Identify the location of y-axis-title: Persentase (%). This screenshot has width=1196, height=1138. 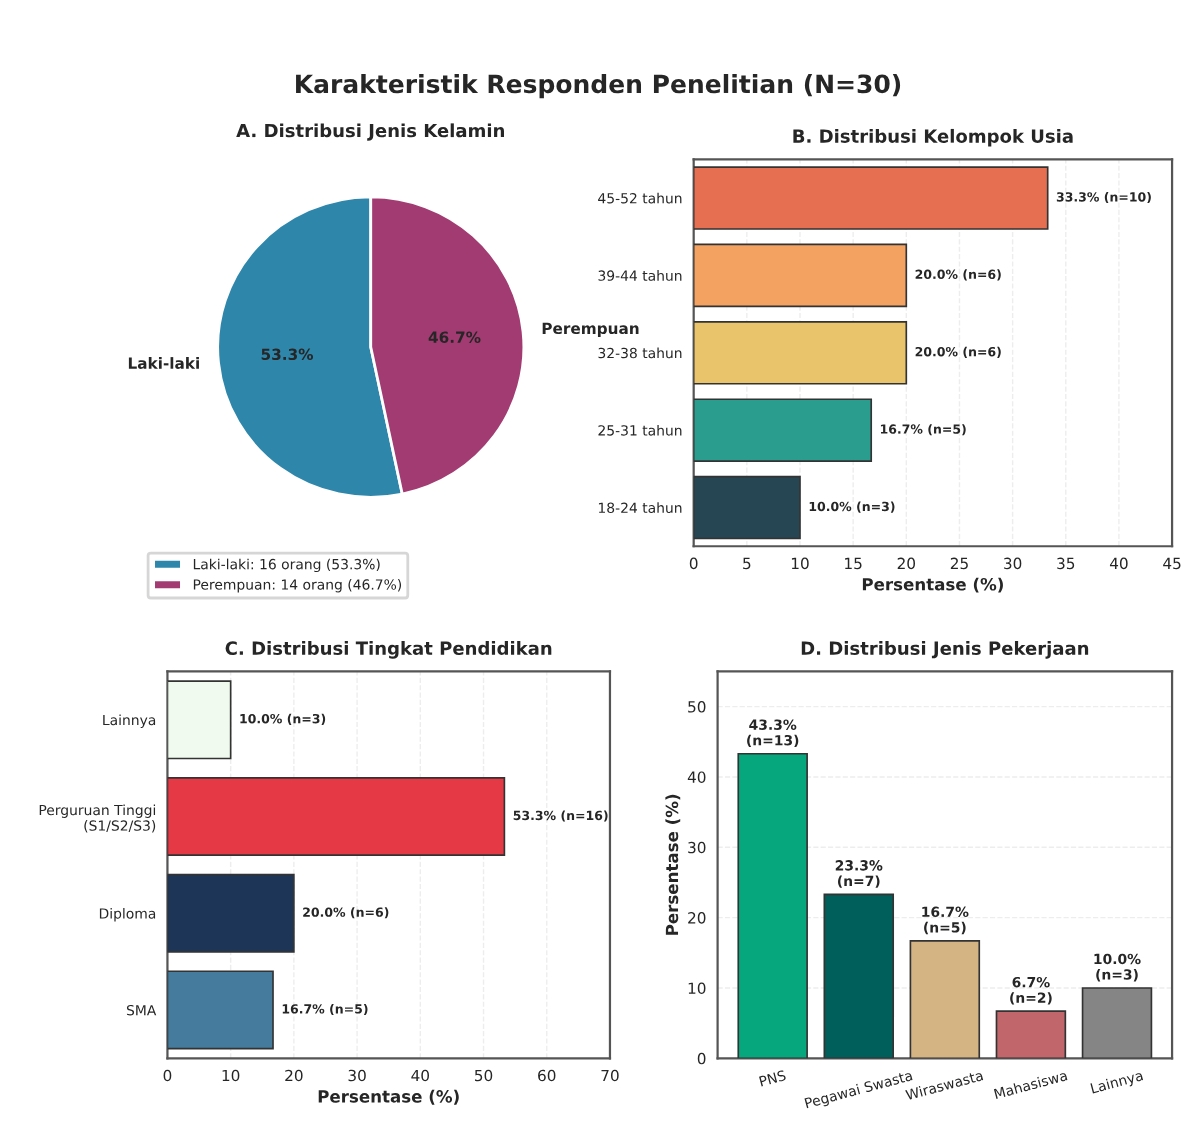
(673, 864).